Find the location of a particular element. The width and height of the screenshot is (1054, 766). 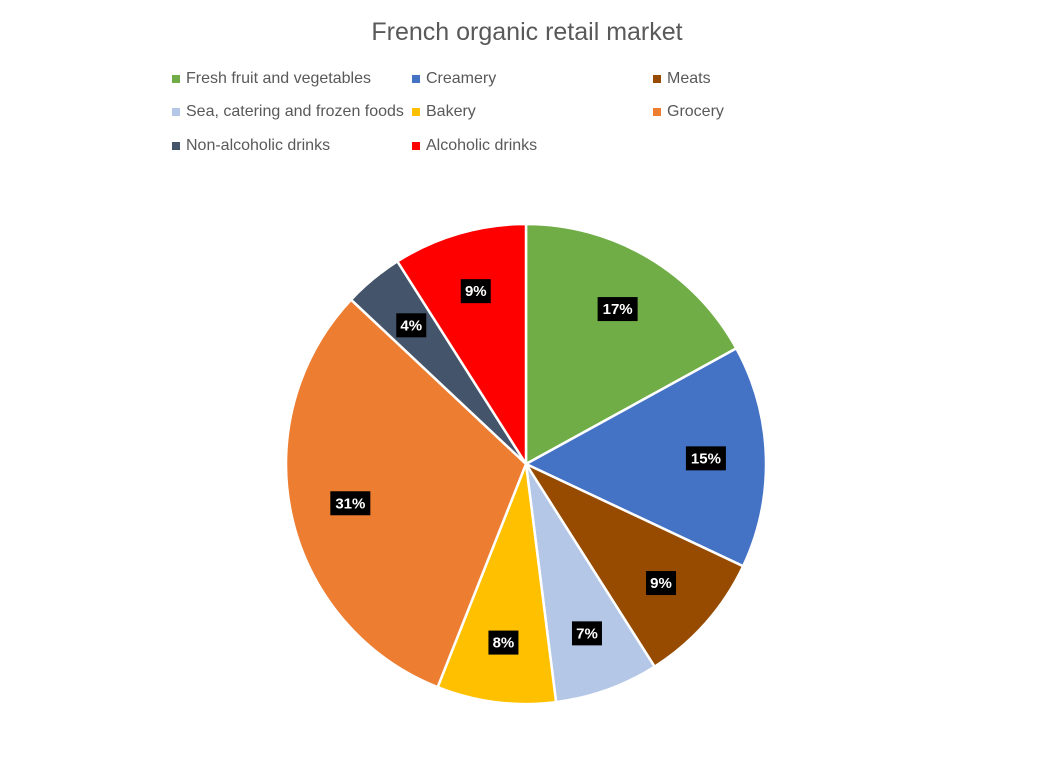

legend-label: Grocery is located at coordinates (695, 111).